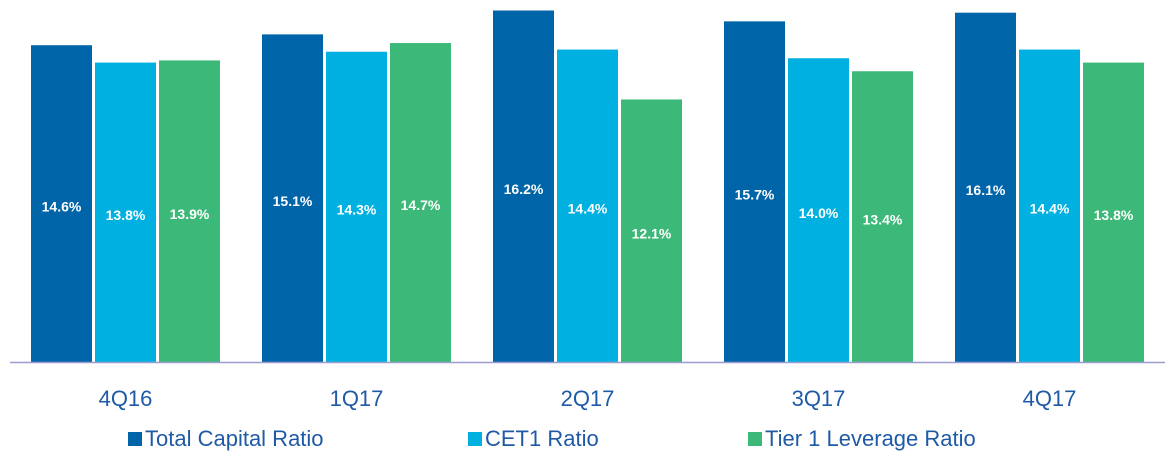 This screenshot has width=1171, height=451. I want to click on legend-label: Total Capital Ratio, so click(234, 438).